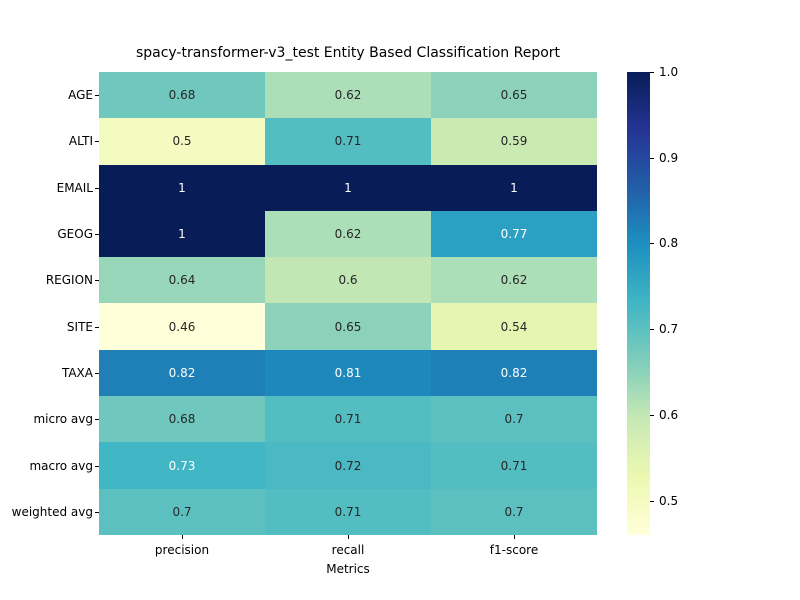 The width and height of the screenshot is (800, 600). Describe the element at coordinates (74, 187) in the screenshot. I see `row-label: EMAIL` at that location.